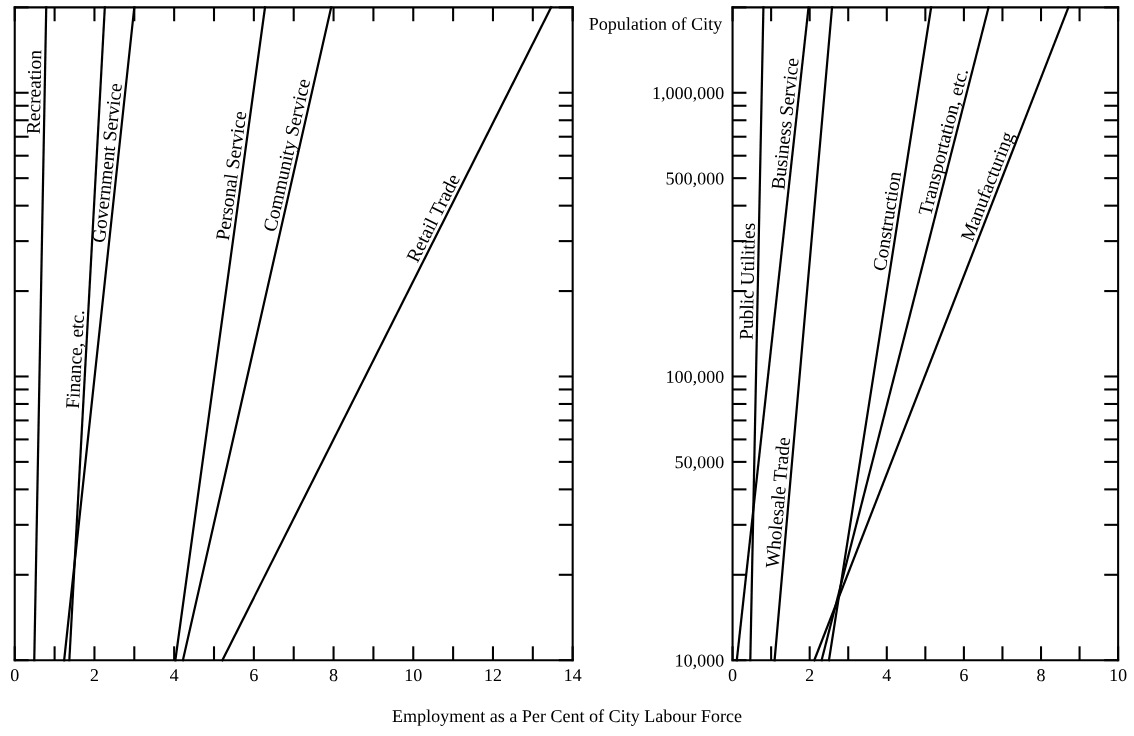 The height and width of the screenshot is (736, 1134). I want to click on text: Personal Service, so click(231, 175).